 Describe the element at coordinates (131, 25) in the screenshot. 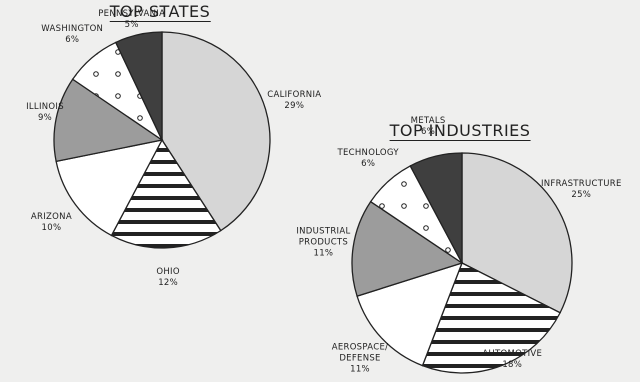

I see `value-label: 5%` at that location.